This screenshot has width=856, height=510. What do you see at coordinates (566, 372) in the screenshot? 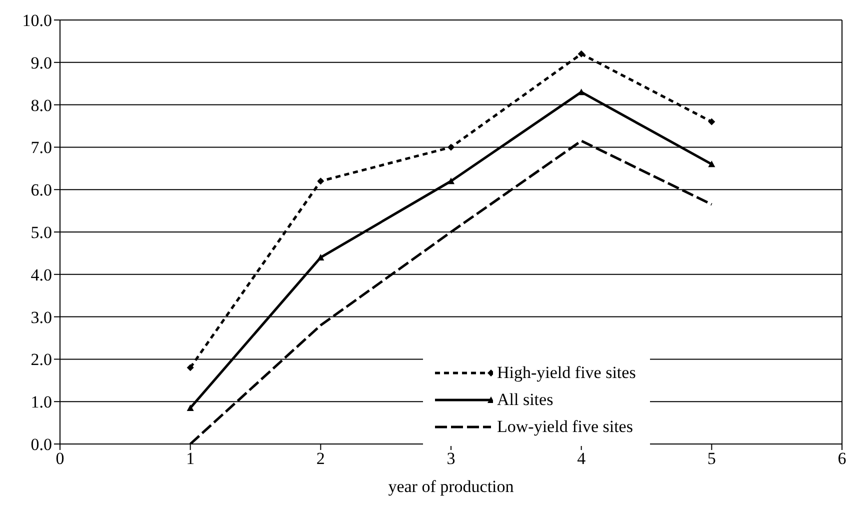
I see `legend-label: High-yield five sites` at bounding box center [566, 372].